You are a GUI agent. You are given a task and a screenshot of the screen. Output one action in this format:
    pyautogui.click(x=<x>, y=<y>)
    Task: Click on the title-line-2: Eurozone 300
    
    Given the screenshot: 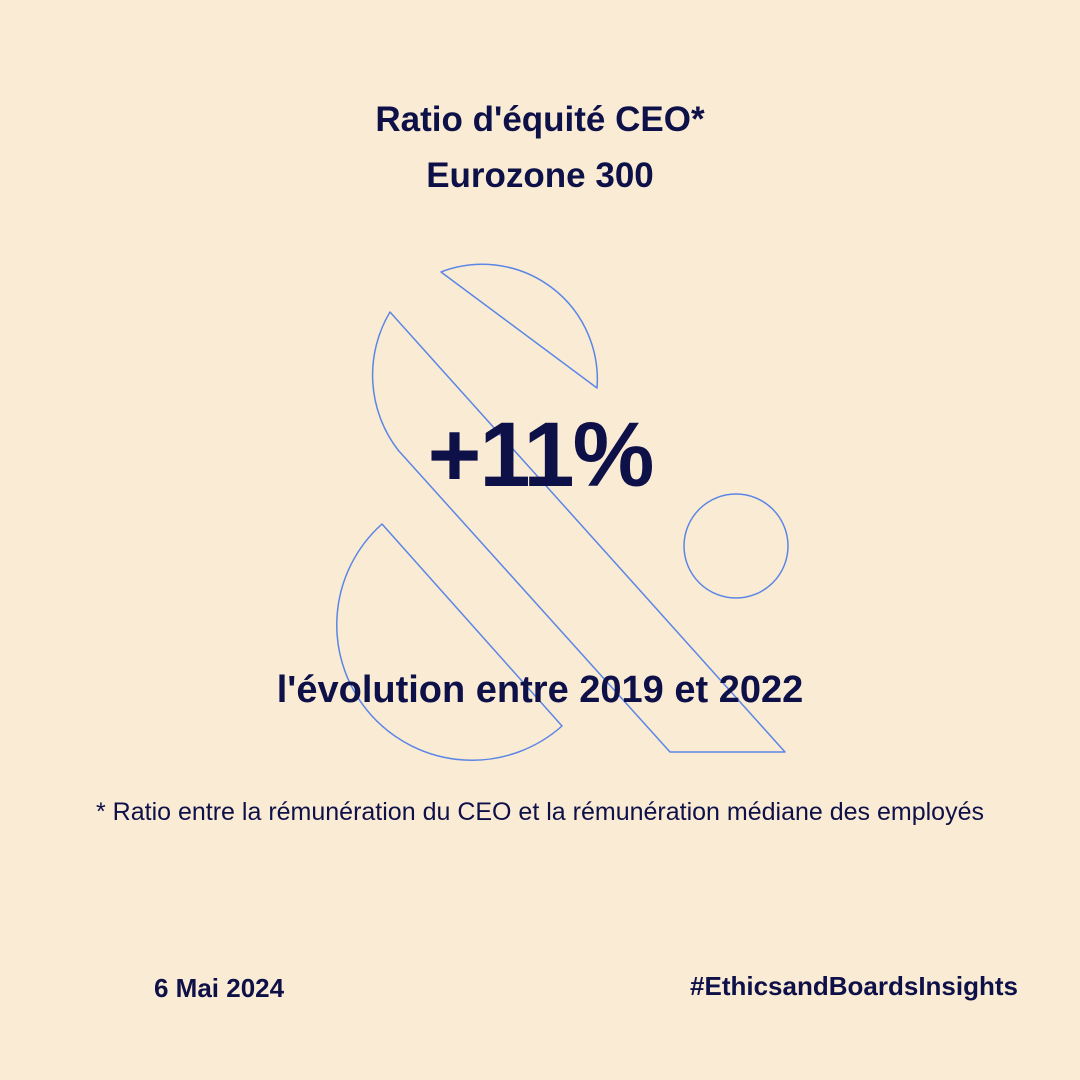 What is the action you would take?
    pyautogui.click(x=540, y=175)
    